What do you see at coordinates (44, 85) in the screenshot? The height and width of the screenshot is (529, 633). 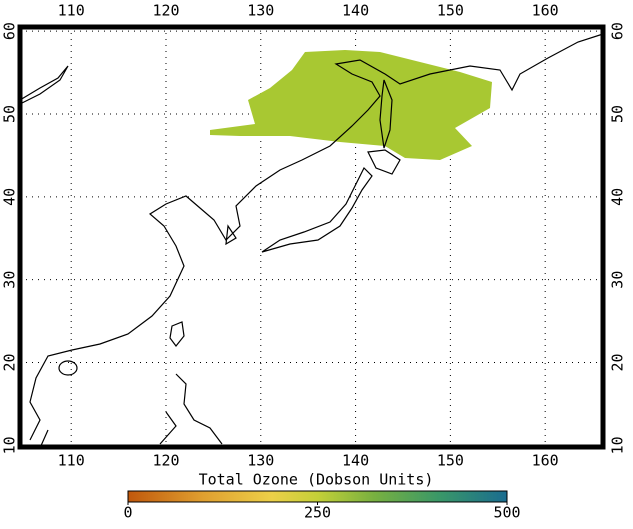 I see `coastline` at bounding box center [44, 85].